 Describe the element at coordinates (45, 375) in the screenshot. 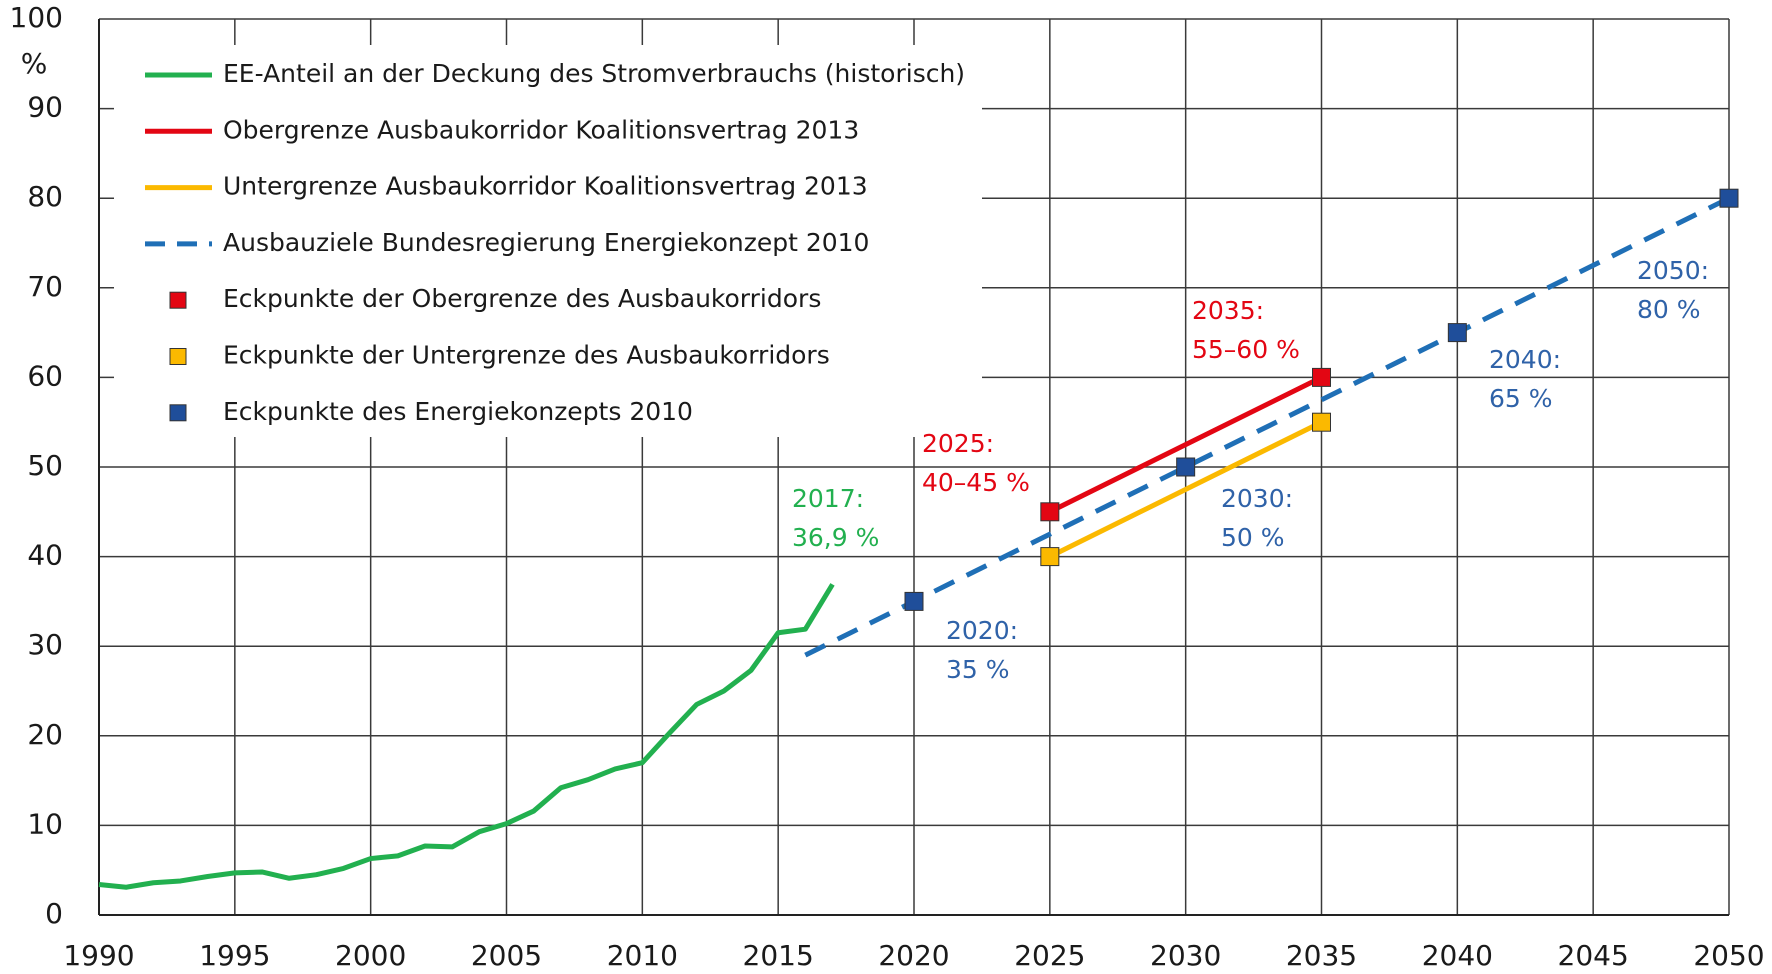

I see `y-tick-label: 60` at that location.